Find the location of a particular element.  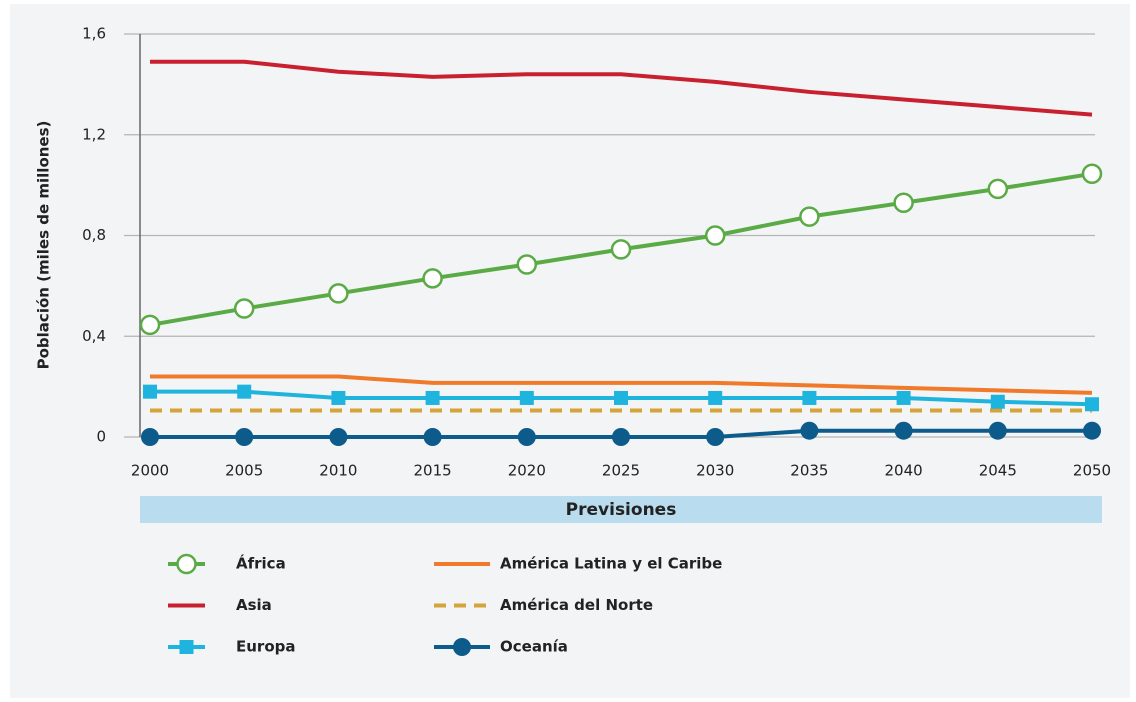

x-tick-label: 2050 is located at coordinates (1092, 471).